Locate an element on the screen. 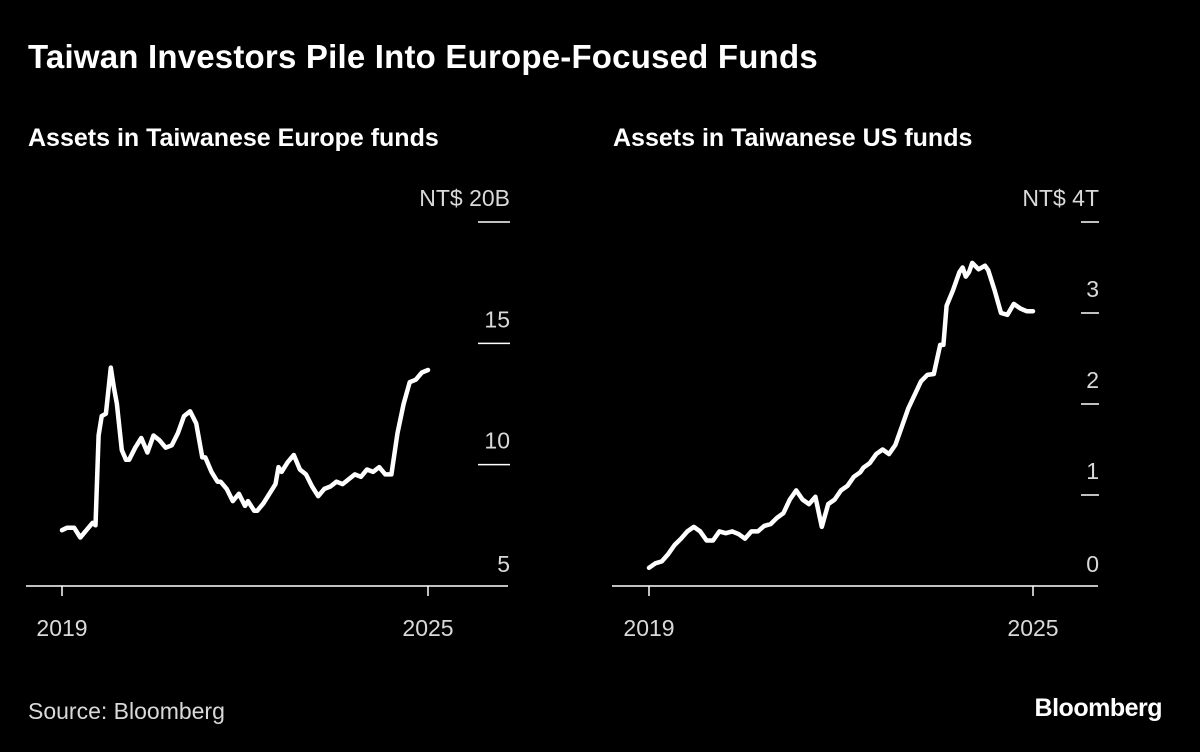 The image size is (1200, 752). europe-x-tick-label: 2019 is located at coordinates (61, 628).